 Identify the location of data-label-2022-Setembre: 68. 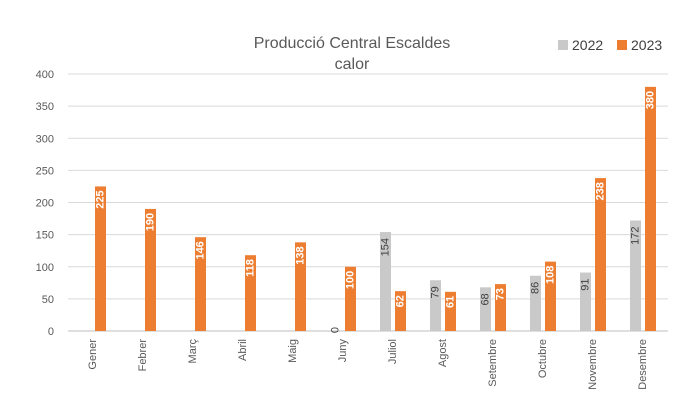
(485, 299).